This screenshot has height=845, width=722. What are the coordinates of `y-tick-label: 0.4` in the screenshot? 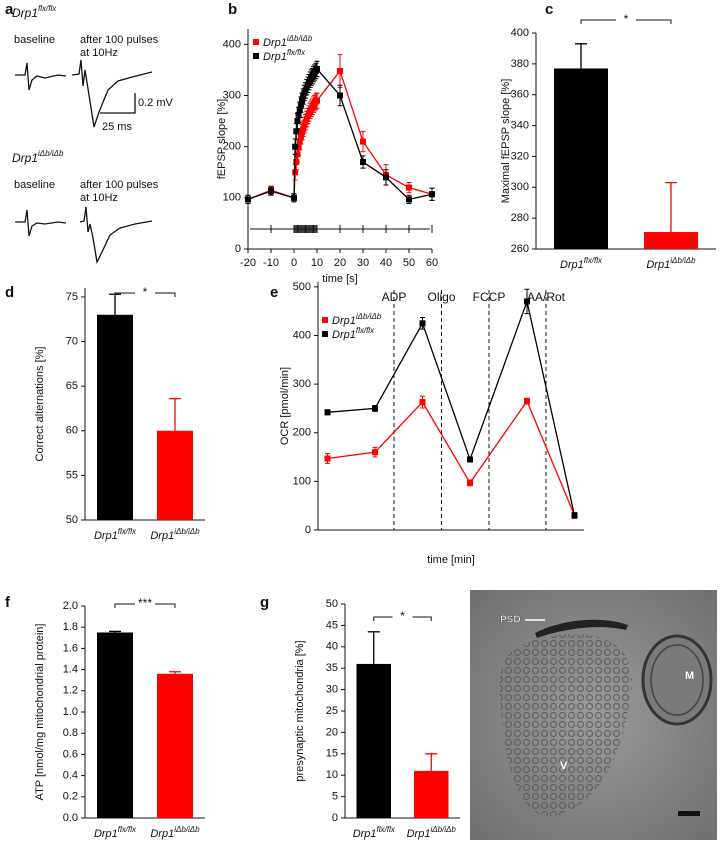 It's located at (70, 776).